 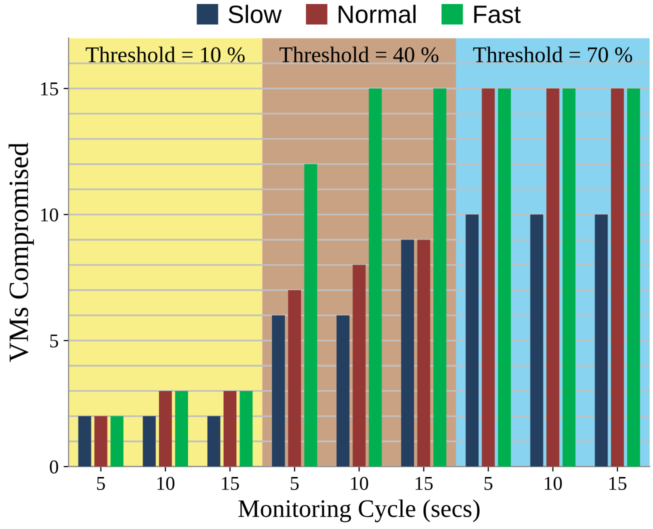 I want to click on annotation: Threshold = 10 %, so click(x=165, y=54).